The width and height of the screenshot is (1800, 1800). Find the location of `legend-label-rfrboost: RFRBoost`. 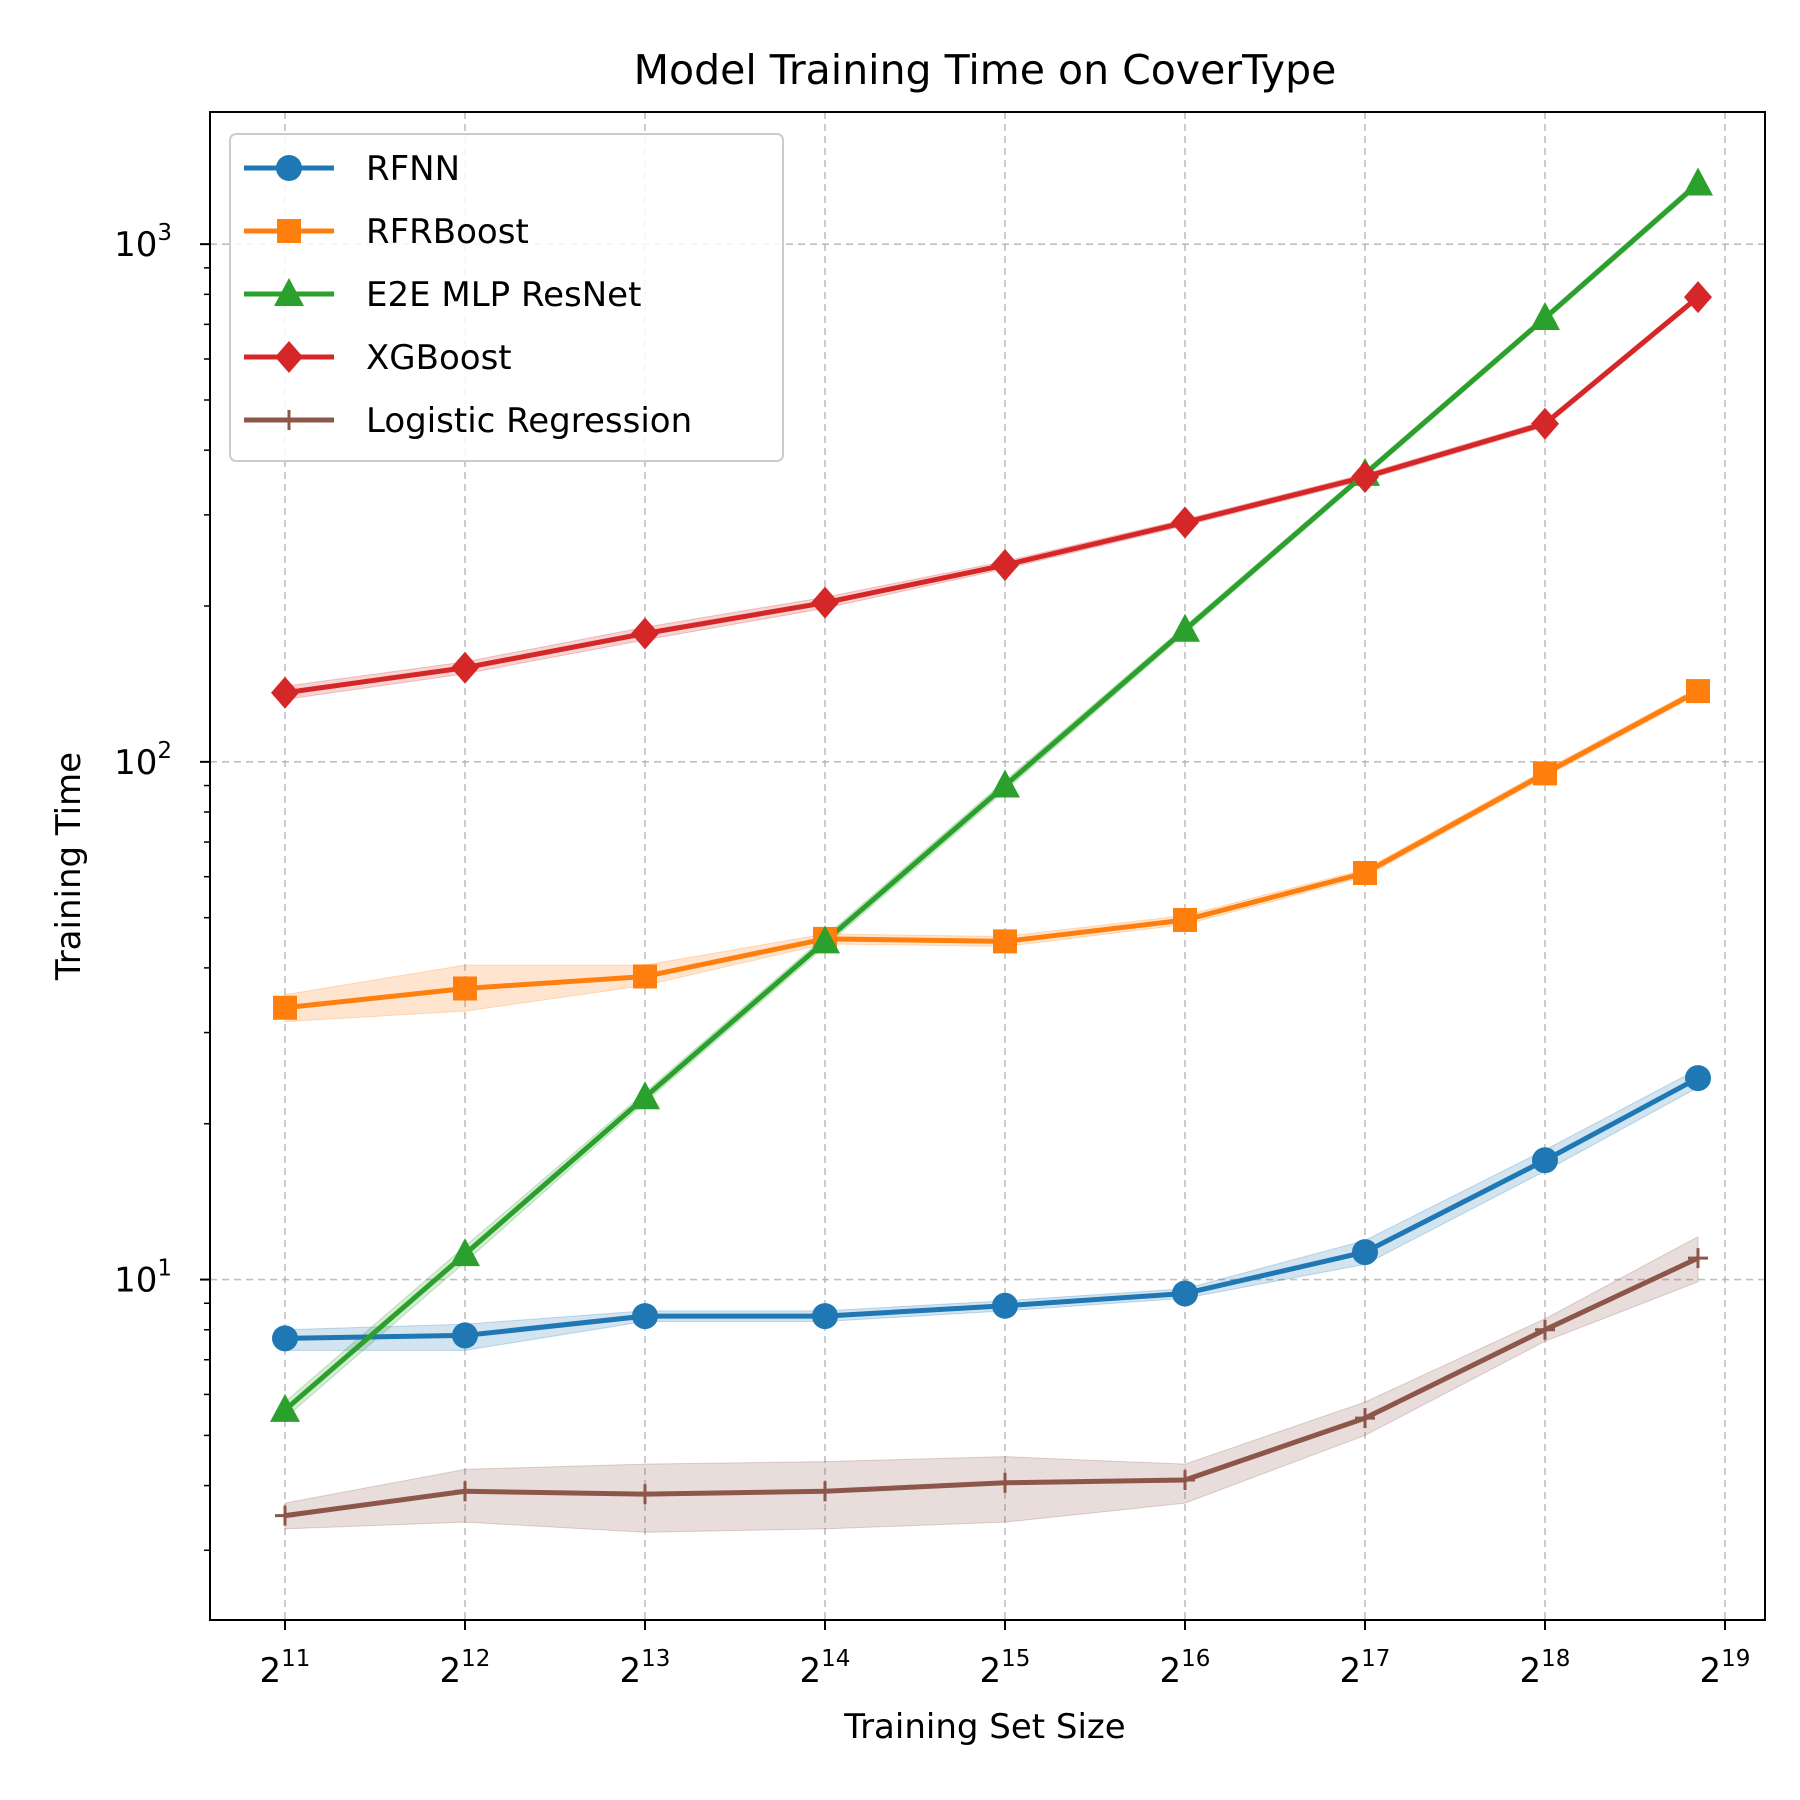

legend-label-rfrboost: RFRBoost is located at coordinates (447, 232).